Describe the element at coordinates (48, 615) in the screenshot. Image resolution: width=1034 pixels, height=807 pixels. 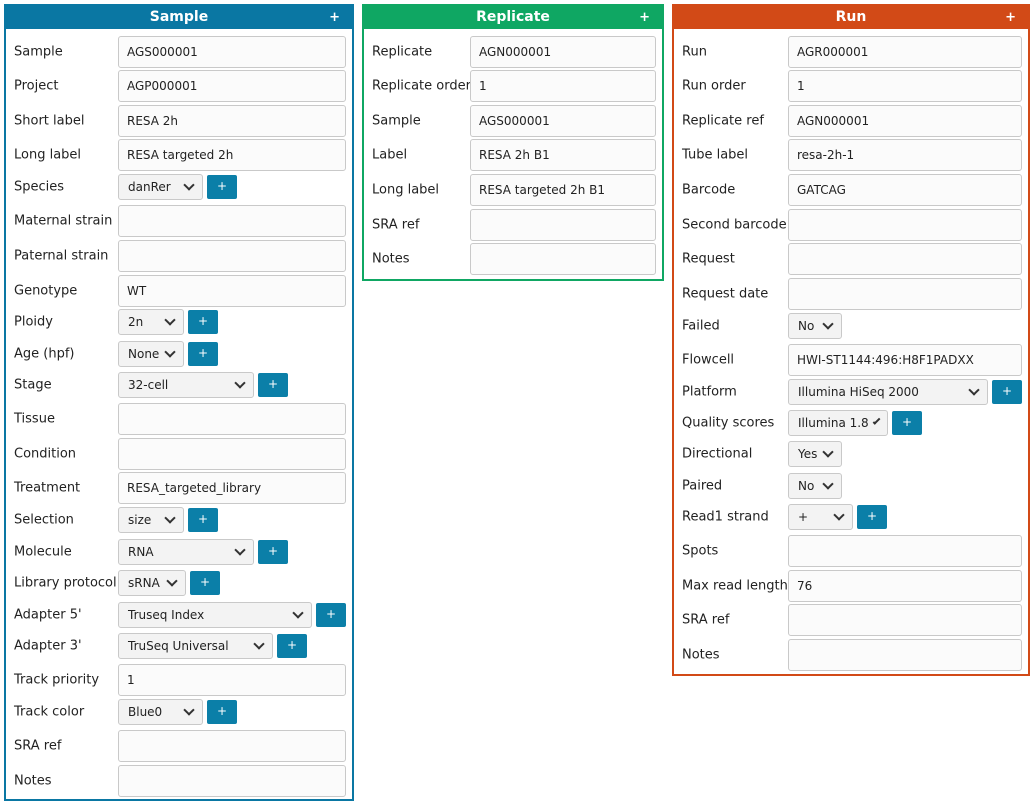
I see `sample-adapter-5-label: Adapter 5'` at that location.